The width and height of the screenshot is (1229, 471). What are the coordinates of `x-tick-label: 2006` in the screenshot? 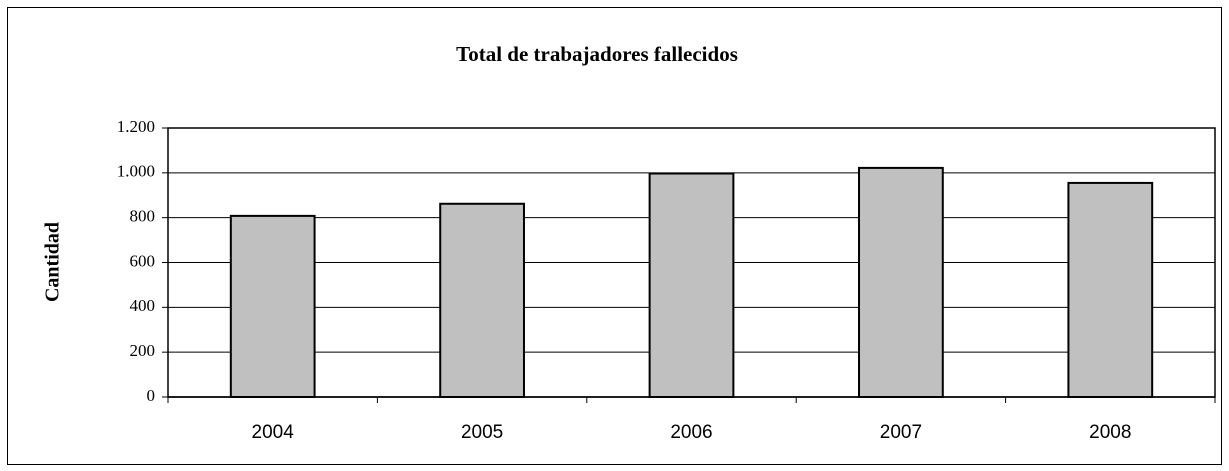 It's located at (691, 432).